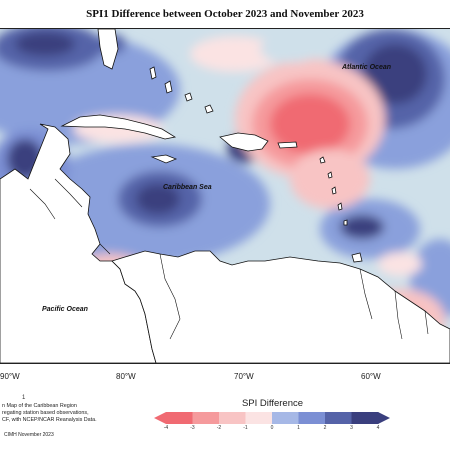 Image resolution: width=450 pixels, height=450 pixels. I want to click on field-red-antilles, so click(330, 179).